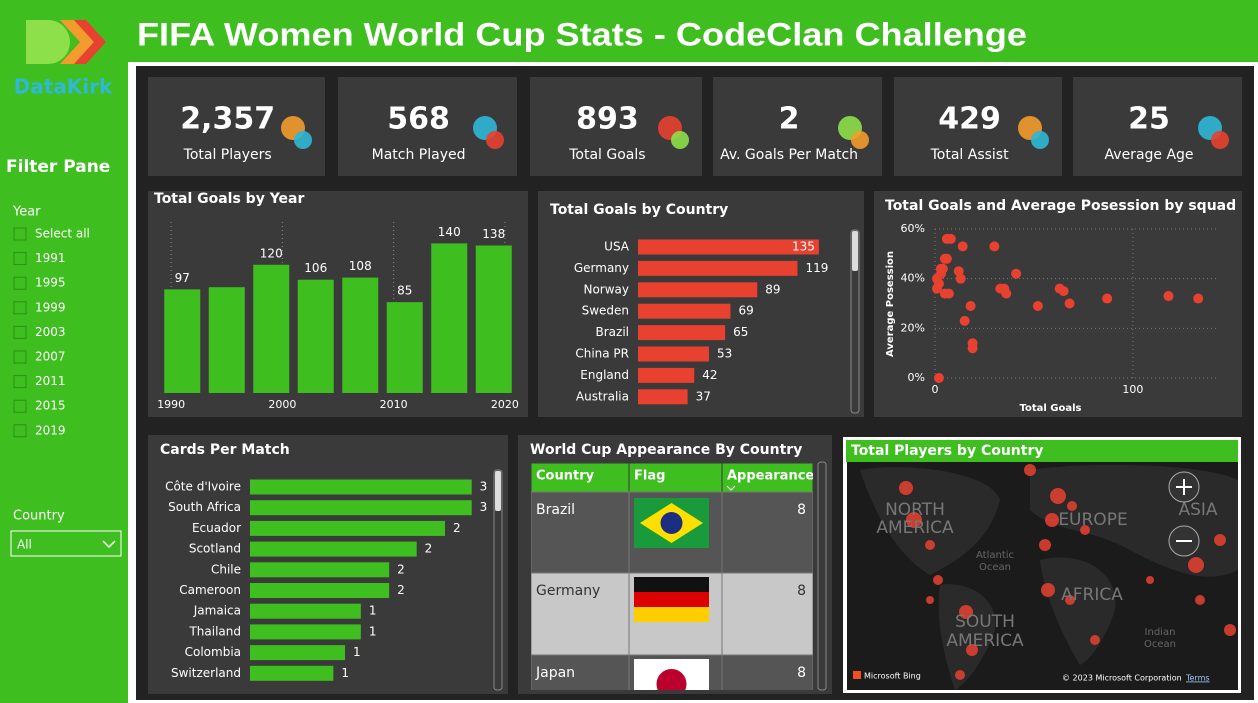 The height and width of the screenshot is (703, 1258). Describe the element at coordinates (50, 283) in the screenshot. I see `year-option: 1995` at that location.